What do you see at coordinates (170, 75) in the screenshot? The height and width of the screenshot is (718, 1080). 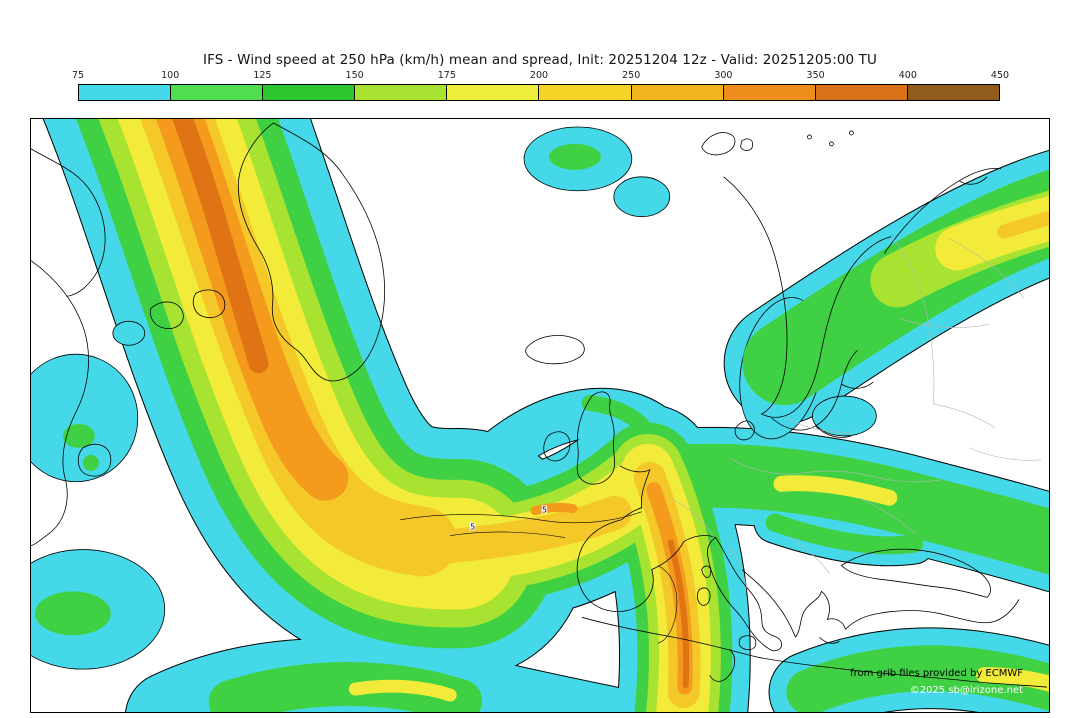 I see `colorbar-tick-label: 100` at bounding box center [170, 75].